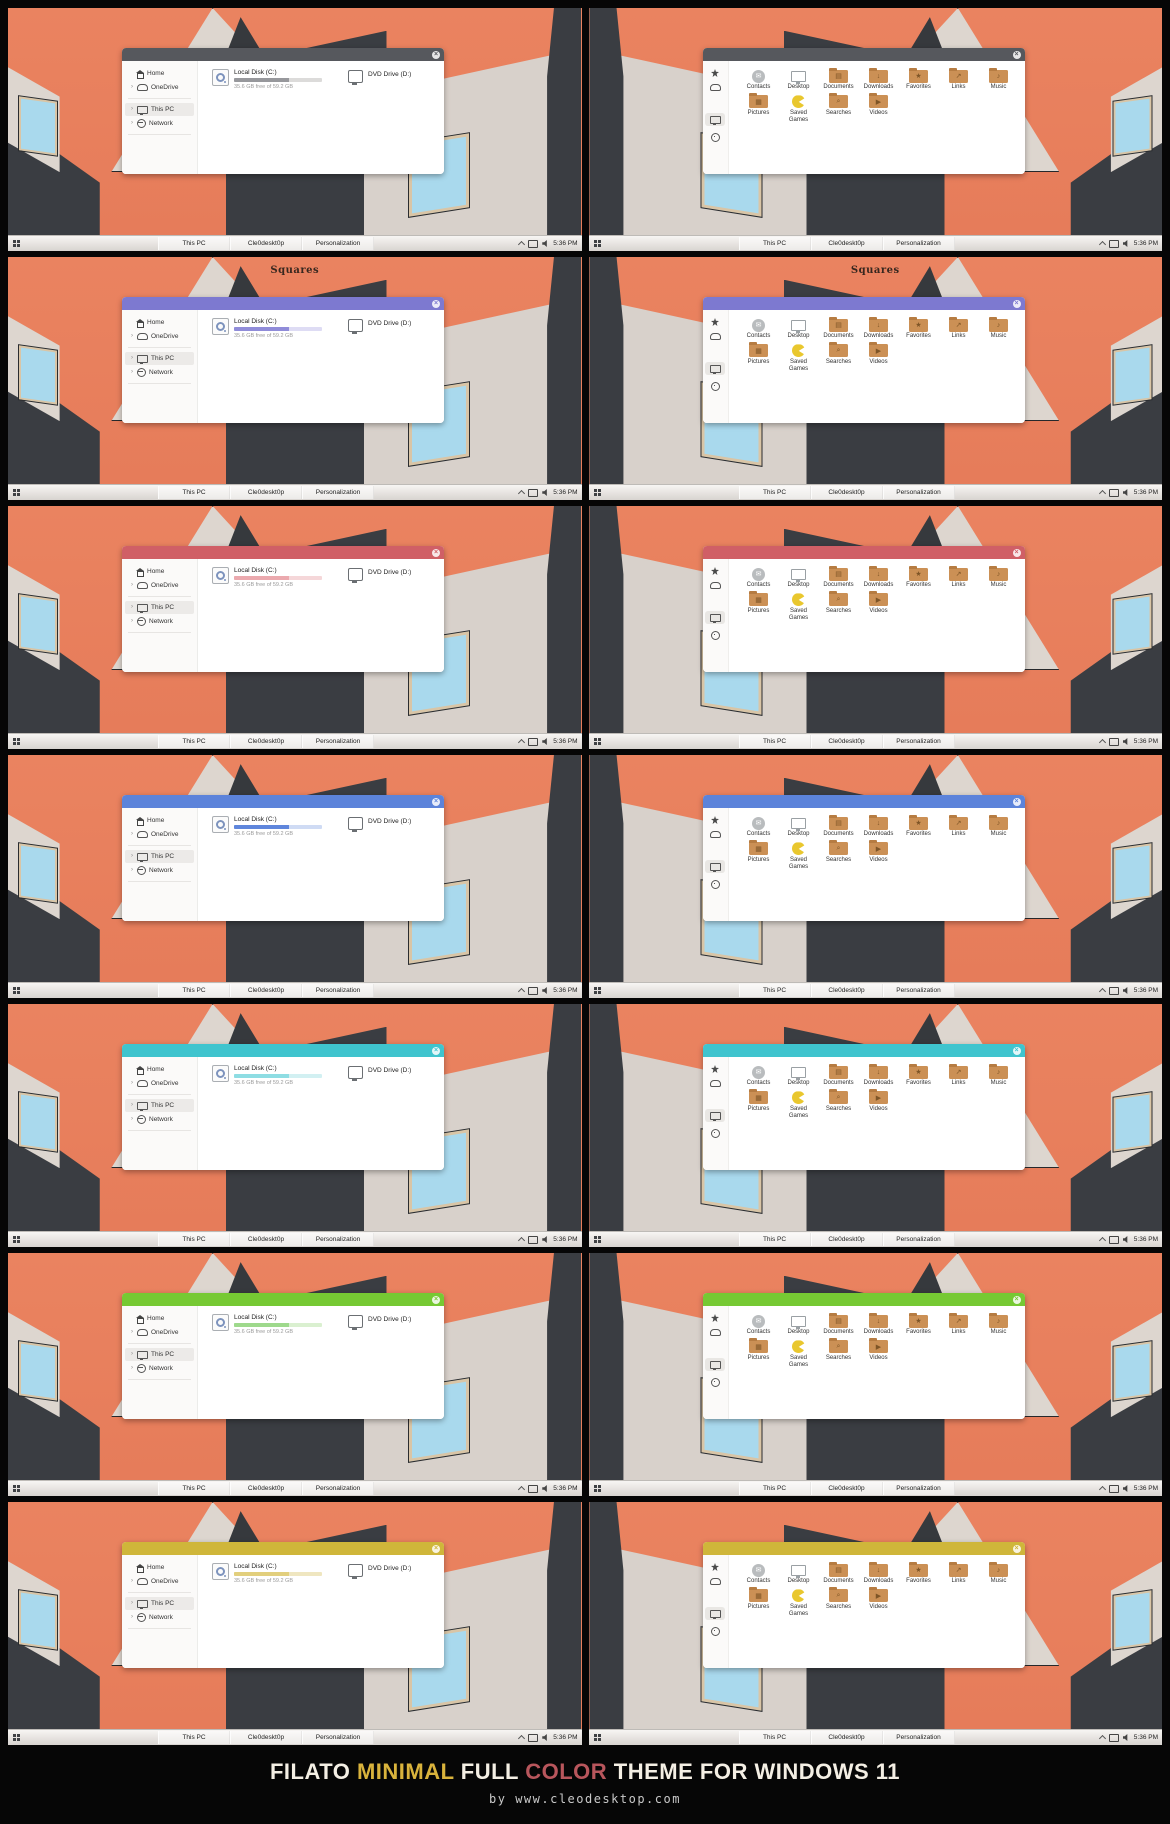 The image size is (1170, 1824). What do you see at coordinates (959, 826) in the screenshot?
I see `folder-item-links: ↗ Links` at bounding box center [959, 826].